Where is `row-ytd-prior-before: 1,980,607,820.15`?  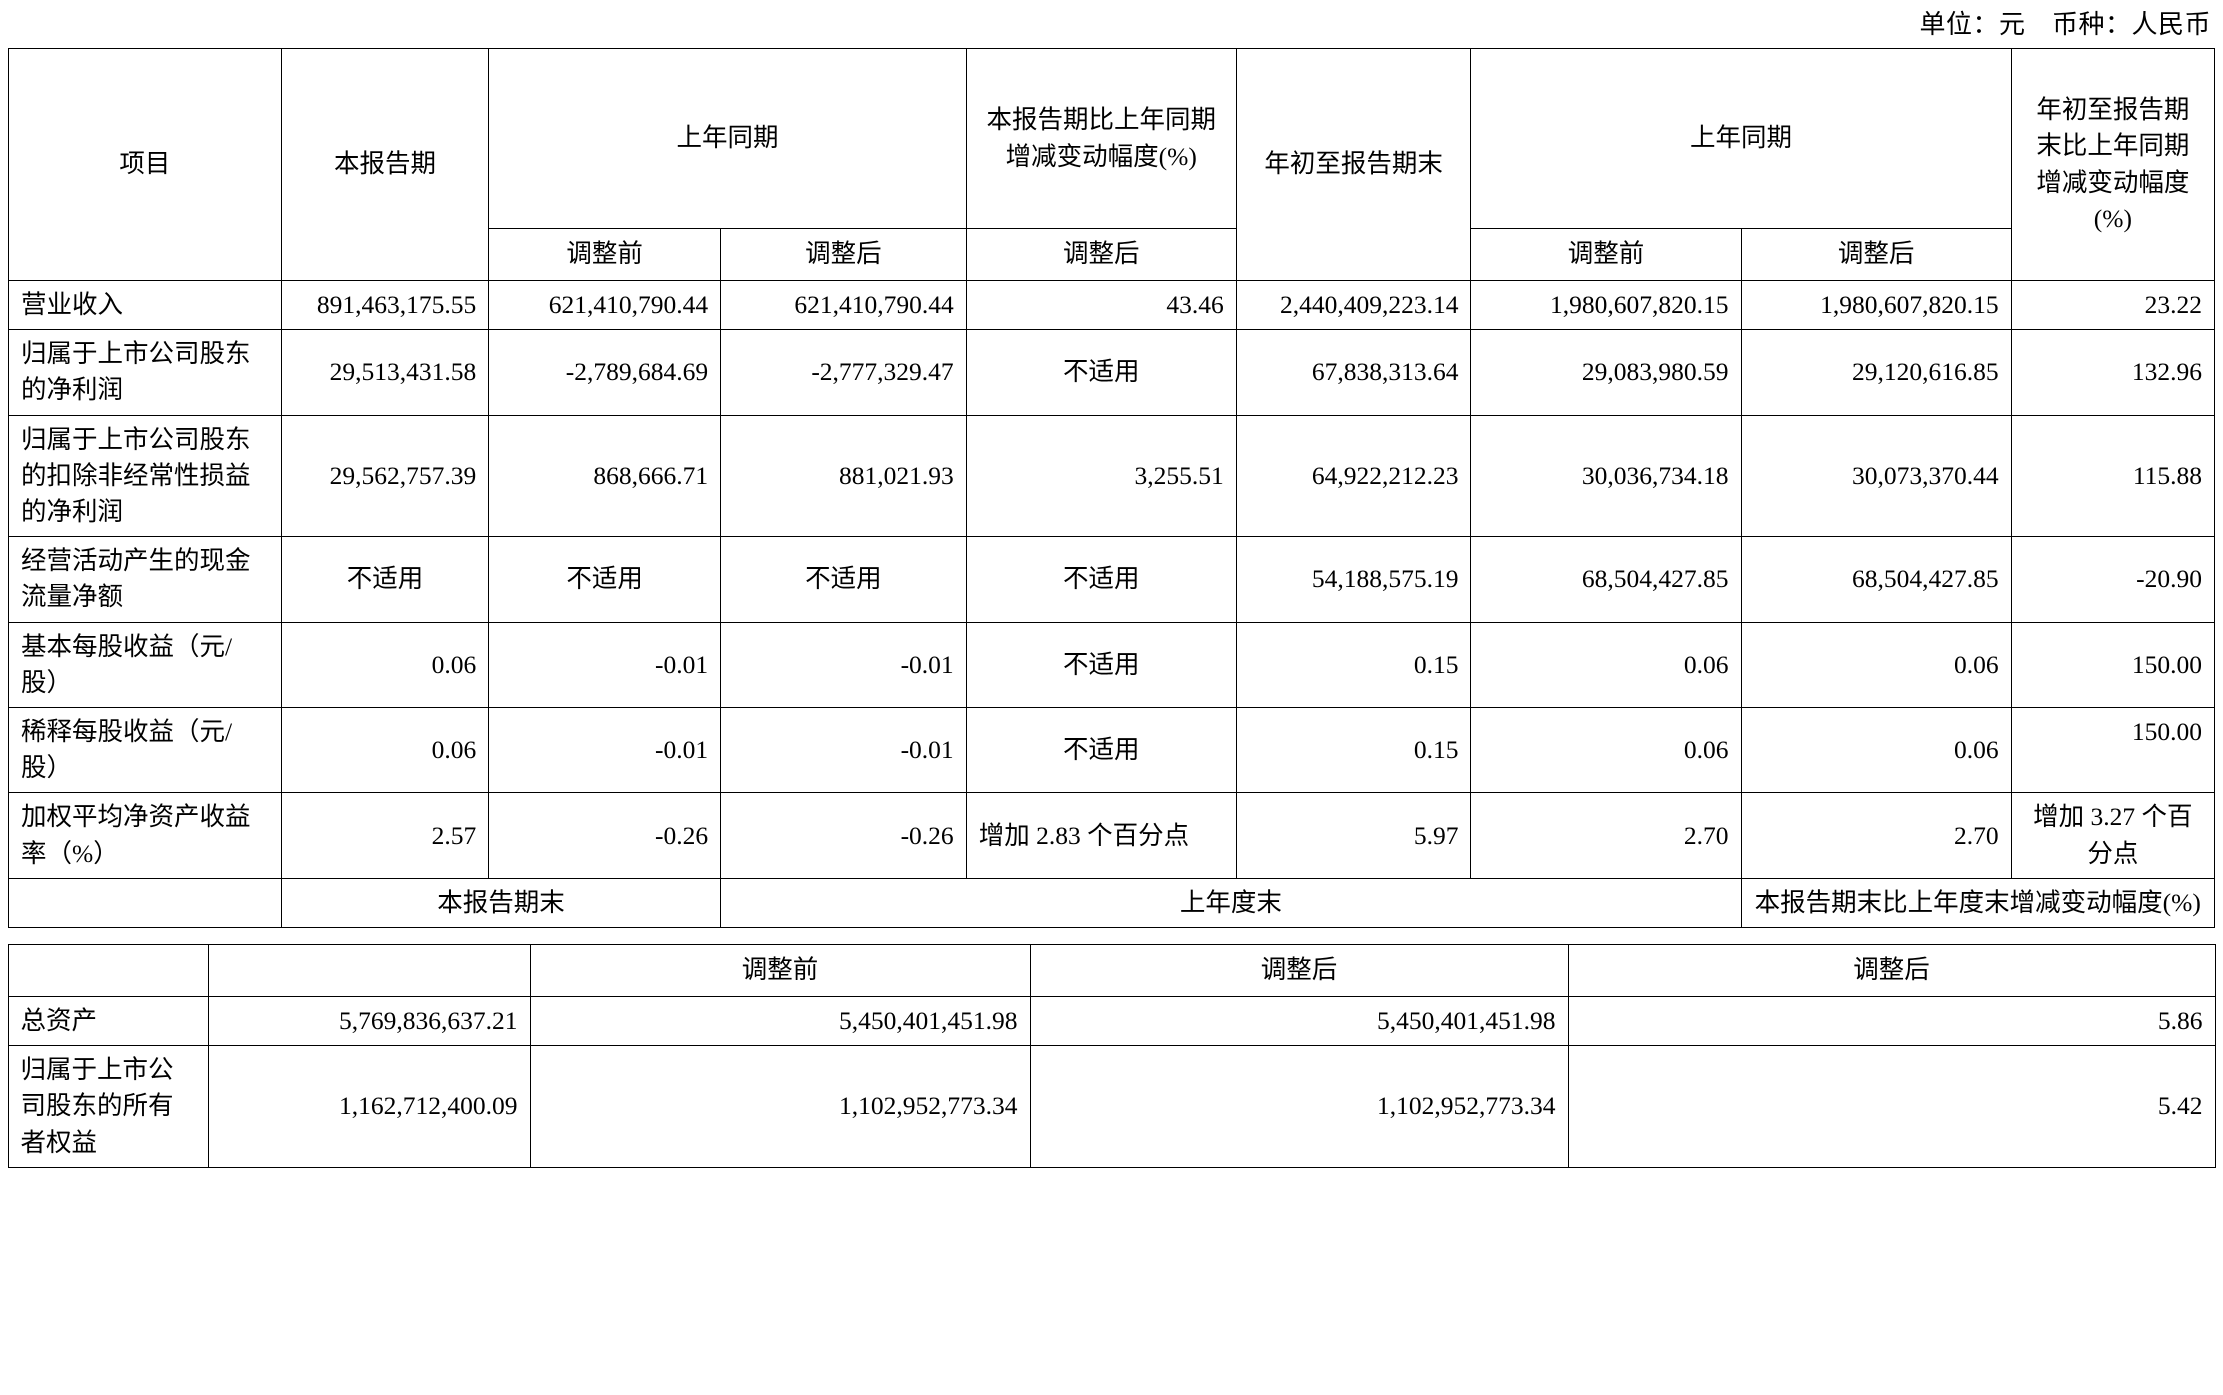 row-ytd-prior-before: 1,980,607,820.15 is located at coordinates (1606, 305).